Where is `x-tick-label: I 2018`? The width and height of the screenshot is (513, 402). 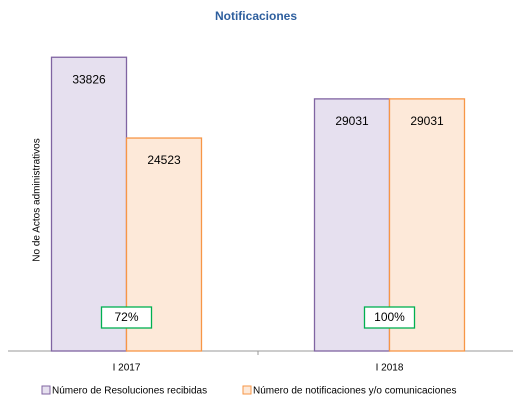 x-tick-label: I 2018 is located at coordinates (390, 368).